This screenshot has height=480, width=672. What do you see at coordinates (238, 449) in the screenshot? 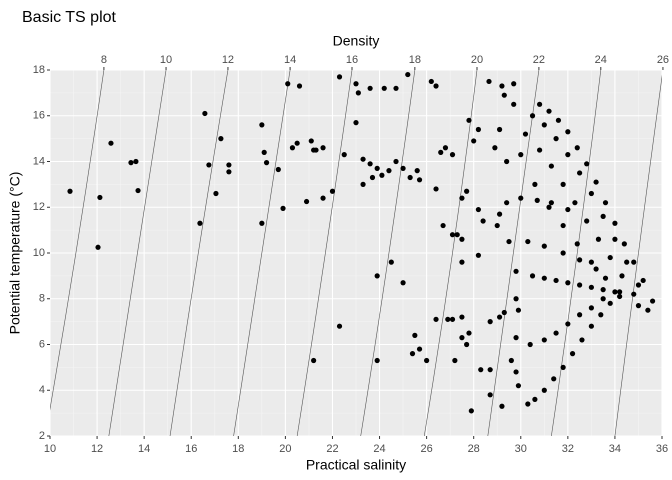
I see `x-tick-label: 18` at bounding box center [238, 449].